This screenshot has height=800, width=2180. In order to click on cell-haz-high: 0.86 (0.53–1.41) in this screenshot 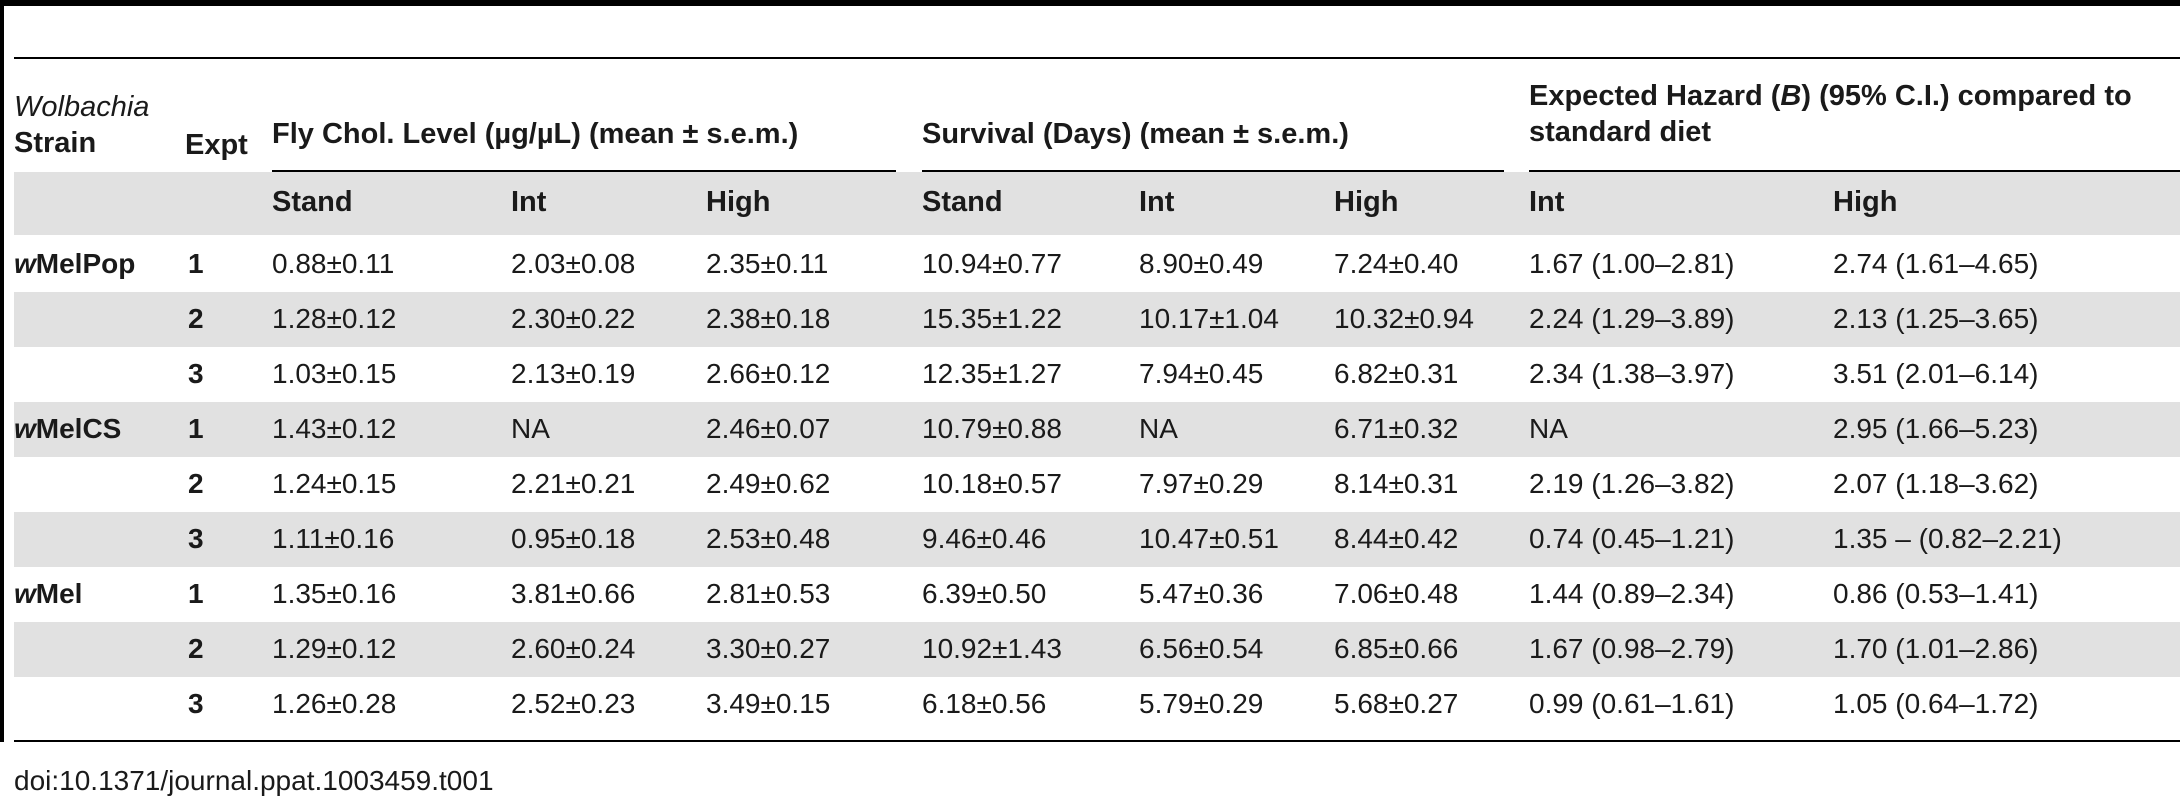, I will do `click(1936, 593)`.